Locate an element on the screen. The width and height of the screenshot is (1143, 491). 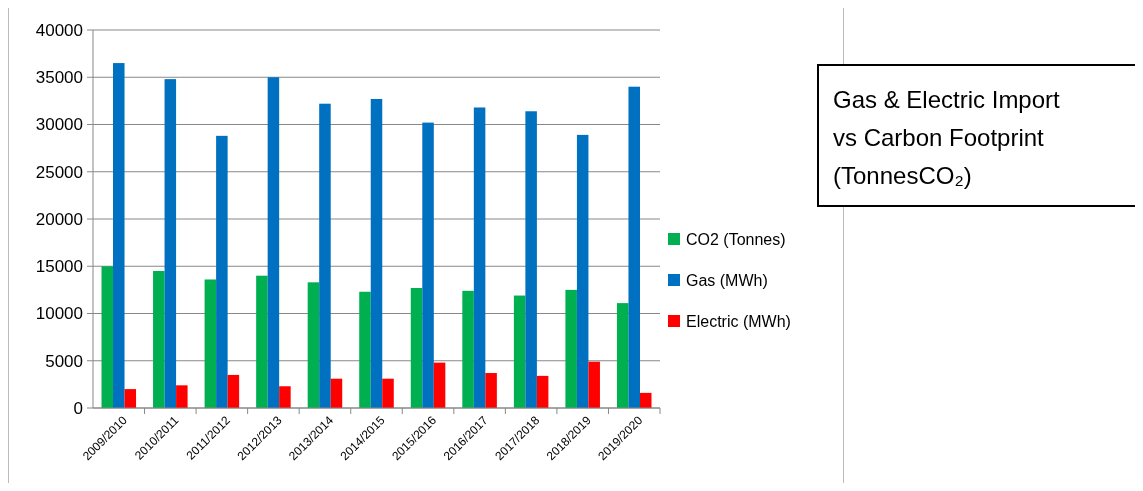
y-tick-label: 10000 is located at coordinates (59, 314).